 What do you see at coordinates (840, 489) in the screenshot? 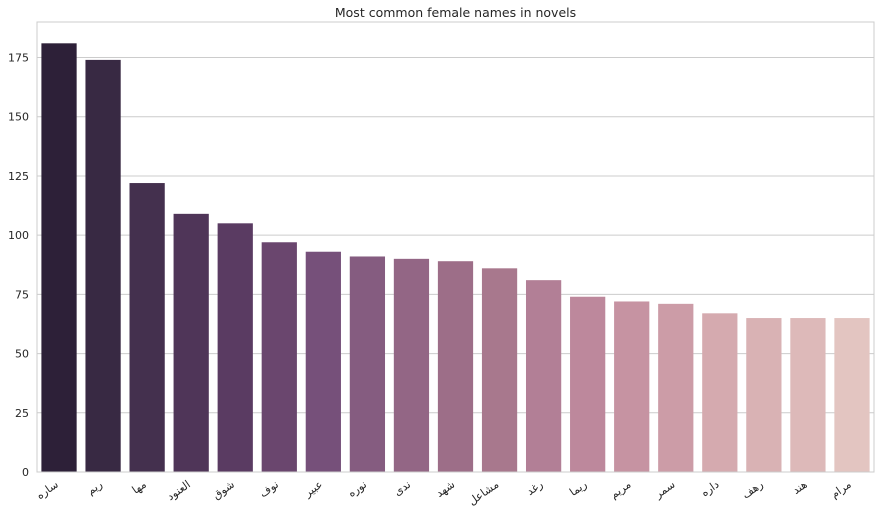
I see `x-tick-label: مرام` at bounding box center [840, 489].